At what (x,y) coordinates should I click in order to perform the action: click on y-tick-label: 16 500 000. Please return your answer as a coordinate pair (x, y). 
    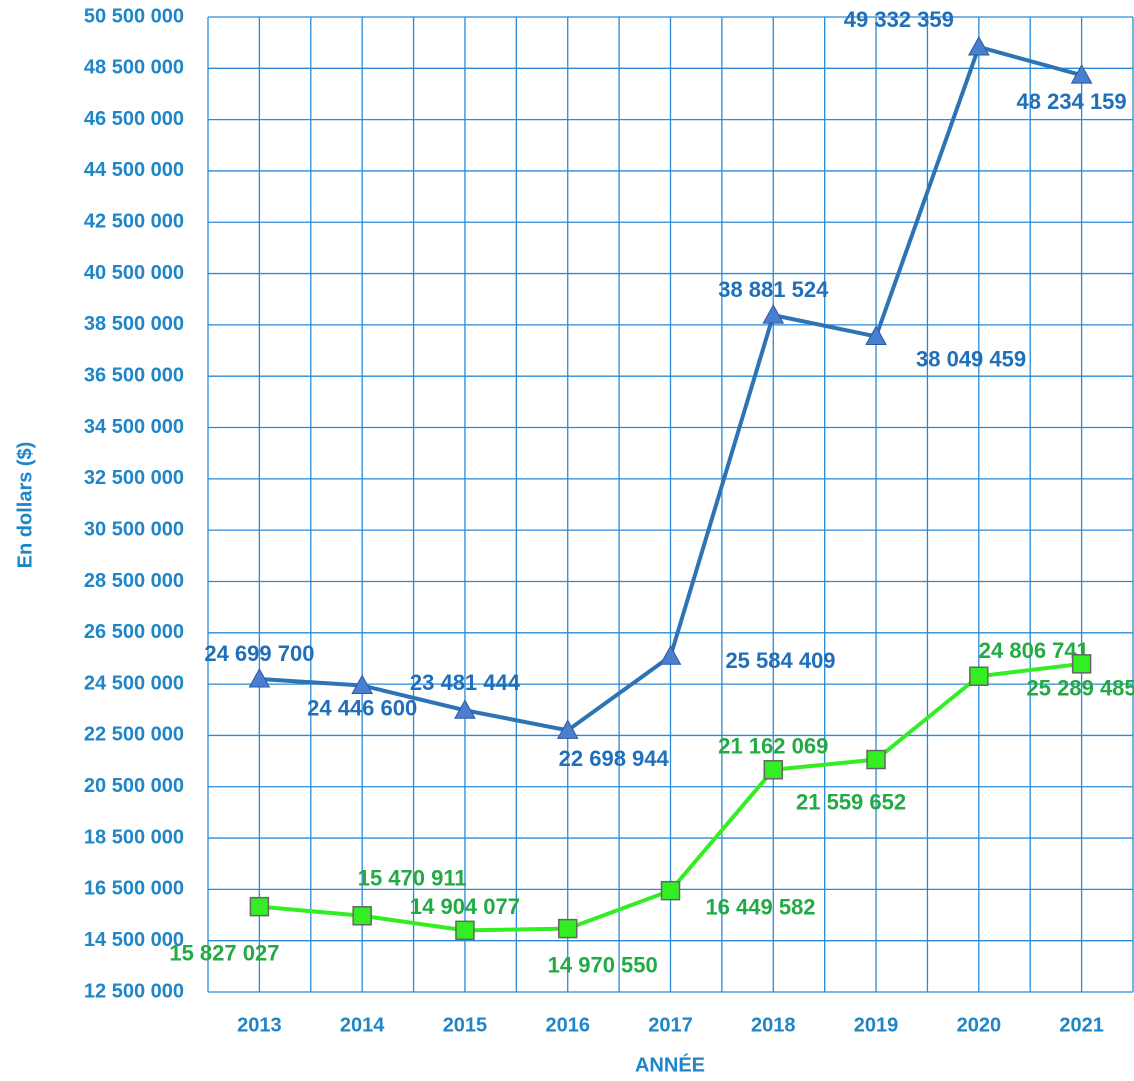
    Looking at the image, I should click on (134, 889).